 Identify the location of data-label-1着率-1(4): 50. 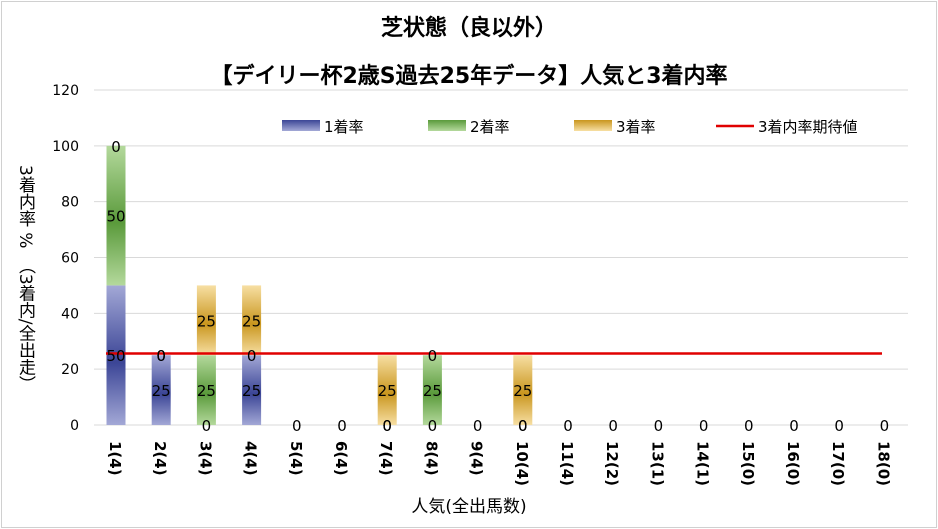
(115, 356).